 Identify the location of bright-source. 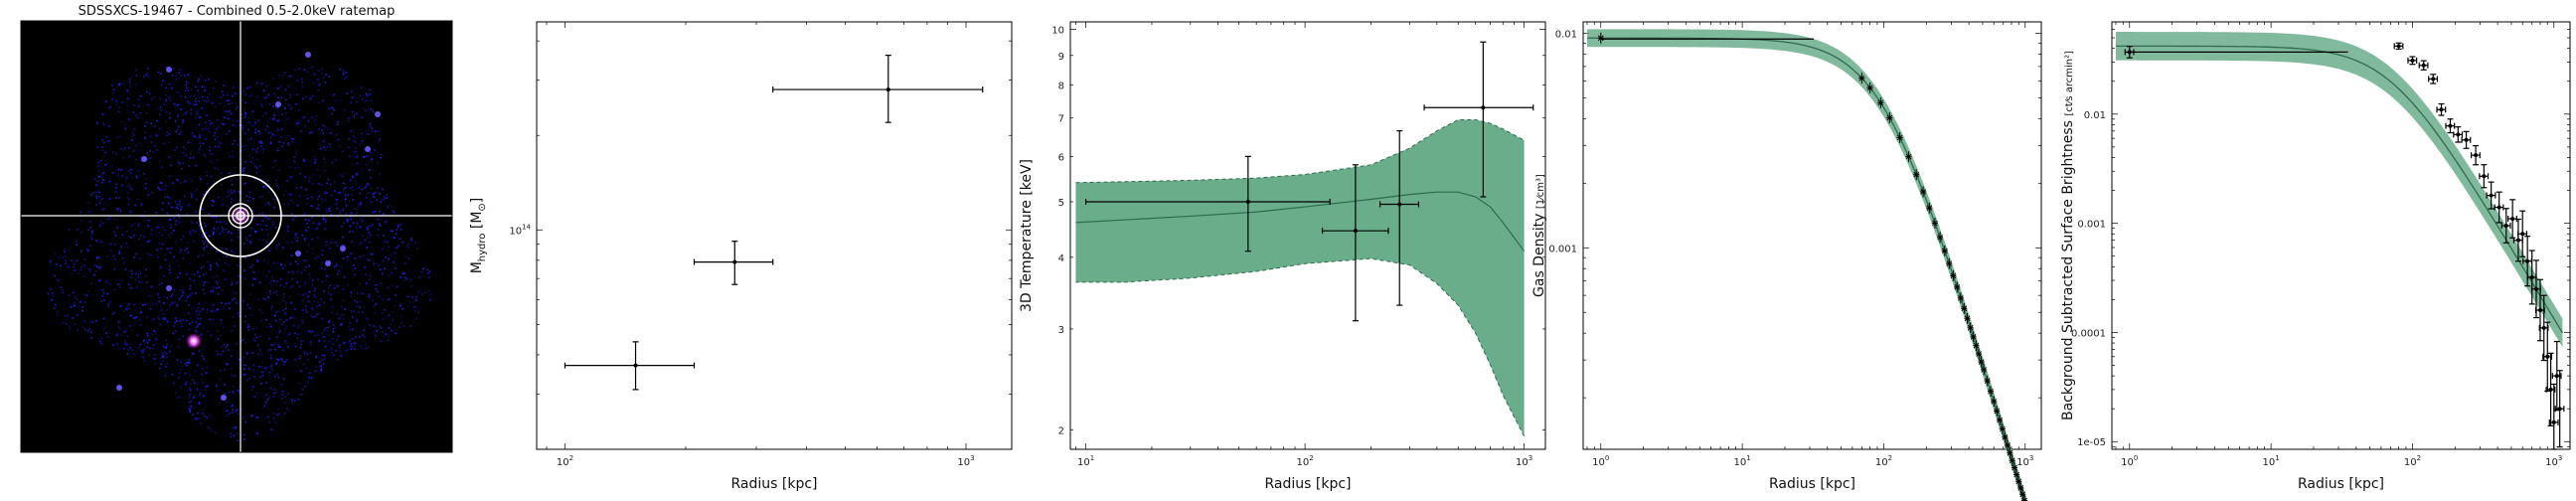
(194, 341).